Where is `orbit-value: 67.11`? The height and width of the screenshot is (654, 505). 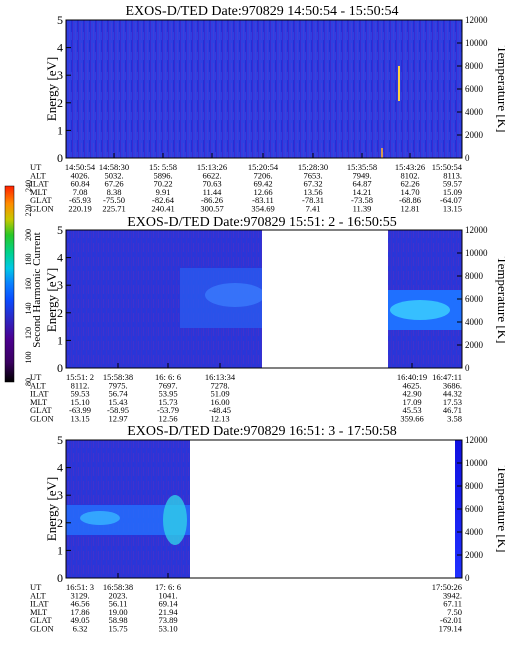
orbit-value: 67.11 is located at coordinates (452, 604).